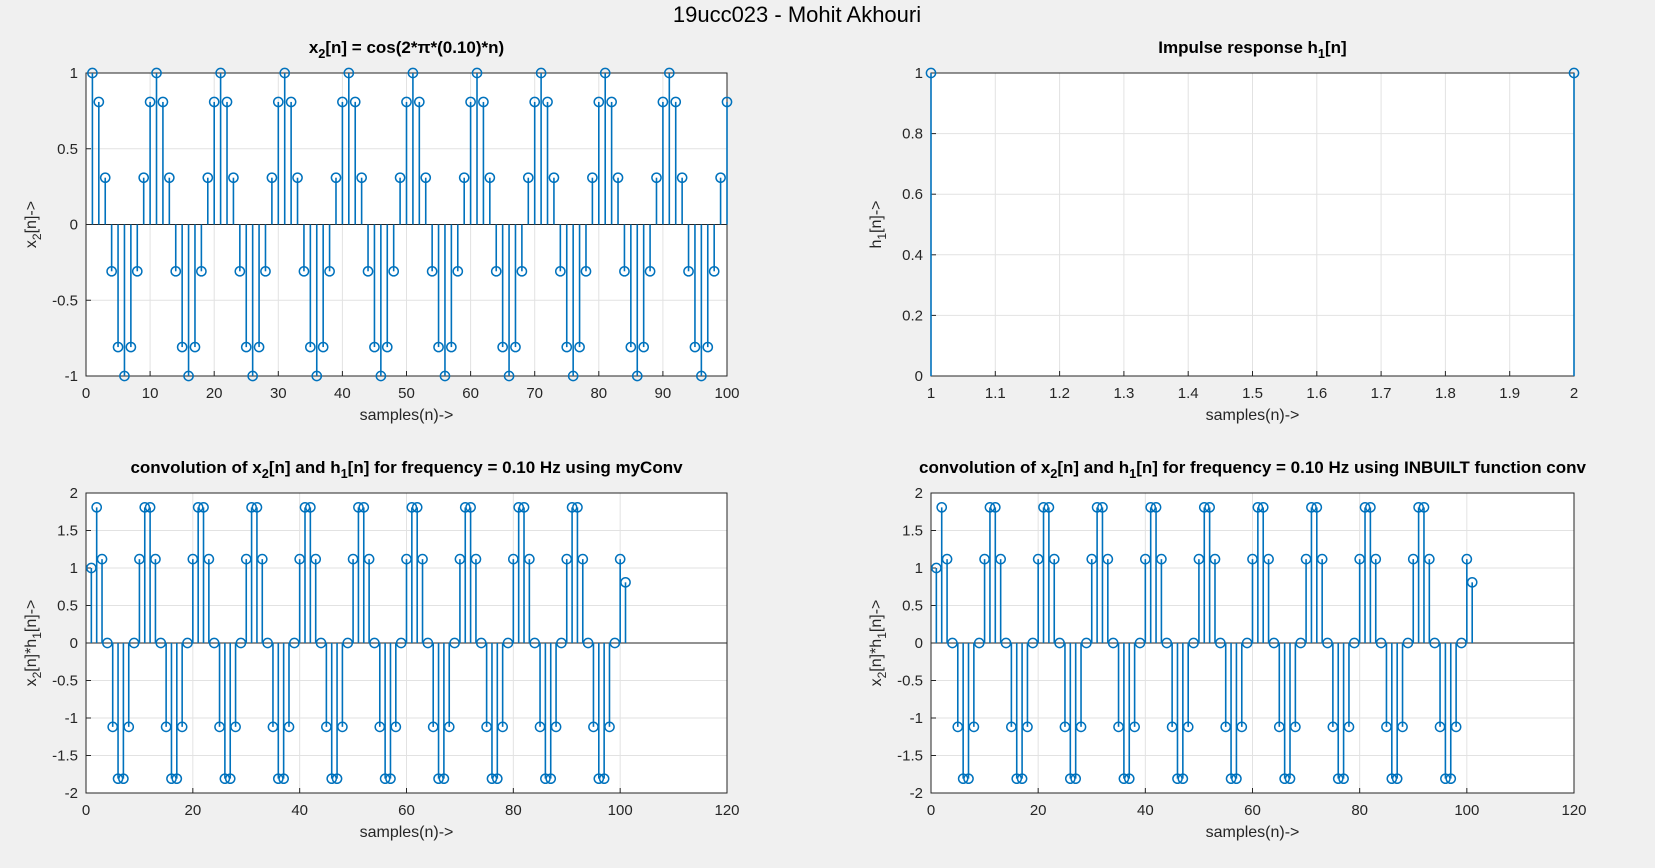  I want to click on x-tick-label: 20, so click(214, 393).